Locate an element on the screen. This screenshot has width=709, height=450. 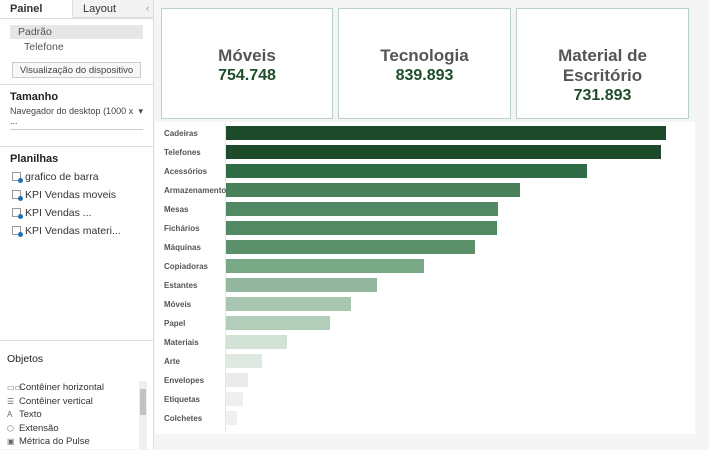
device-padrao: Padrão is located at coordinates (76, 32).